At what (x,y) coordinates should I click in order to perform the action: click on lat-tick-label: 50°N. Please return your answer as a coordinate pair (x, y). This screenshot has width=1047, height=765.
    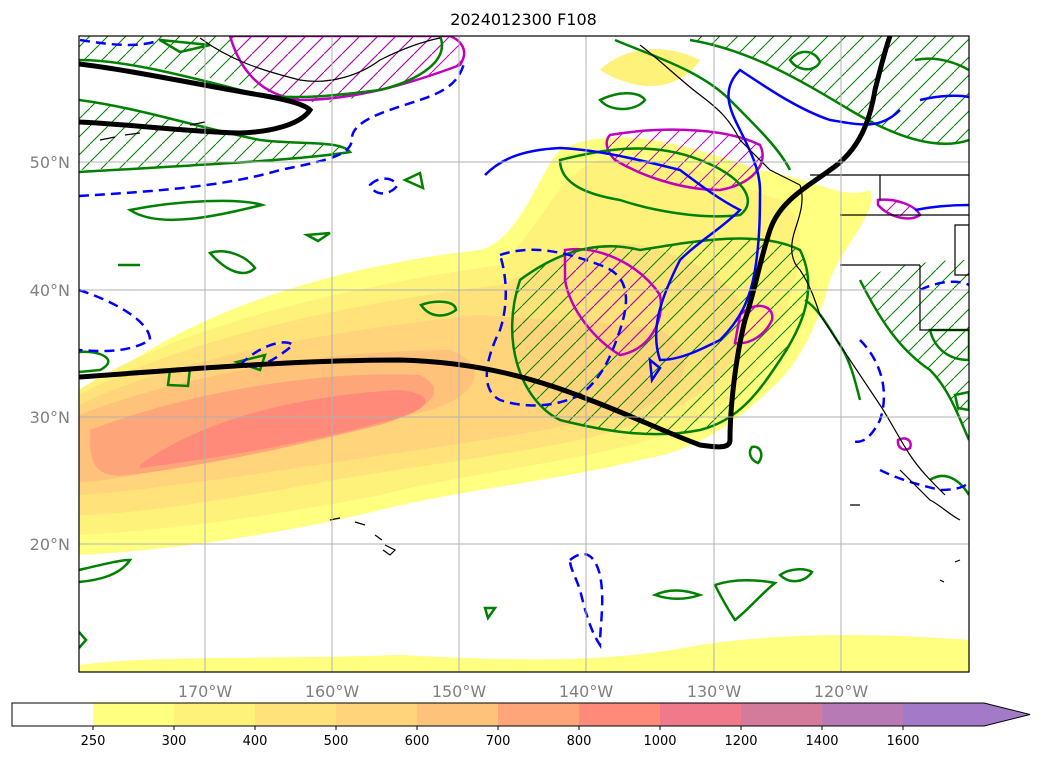
    Looking at the image, I should click on (50, 162).